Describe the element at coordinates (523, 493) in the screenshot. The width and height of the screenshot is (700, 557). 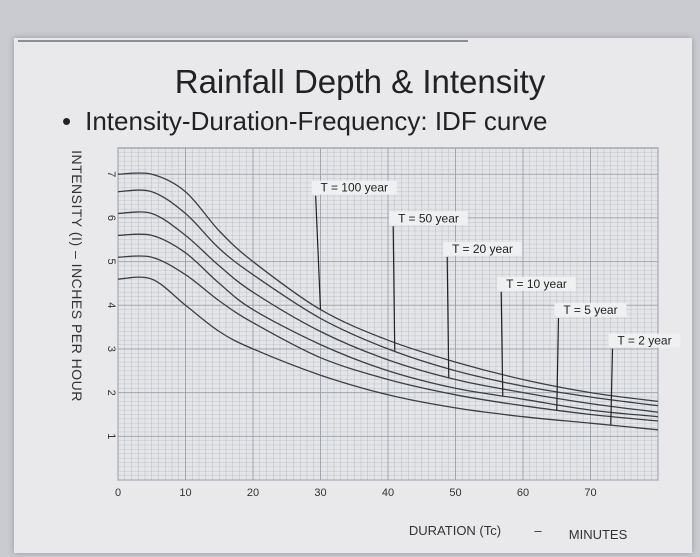
I see `x-tick-label: 60` at that location.